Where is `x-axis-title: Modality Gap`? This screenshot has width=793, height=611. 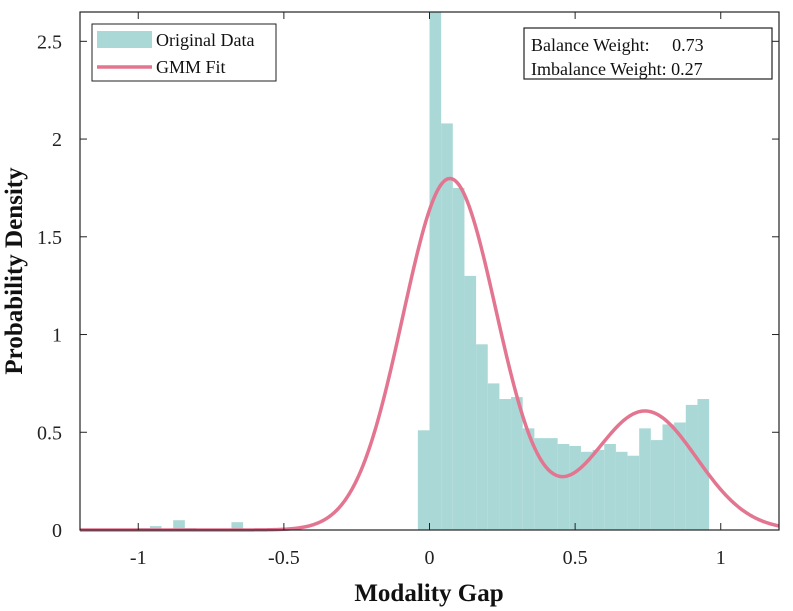 x-axis-title: Modality Gap is located at coordinates (428, 593).